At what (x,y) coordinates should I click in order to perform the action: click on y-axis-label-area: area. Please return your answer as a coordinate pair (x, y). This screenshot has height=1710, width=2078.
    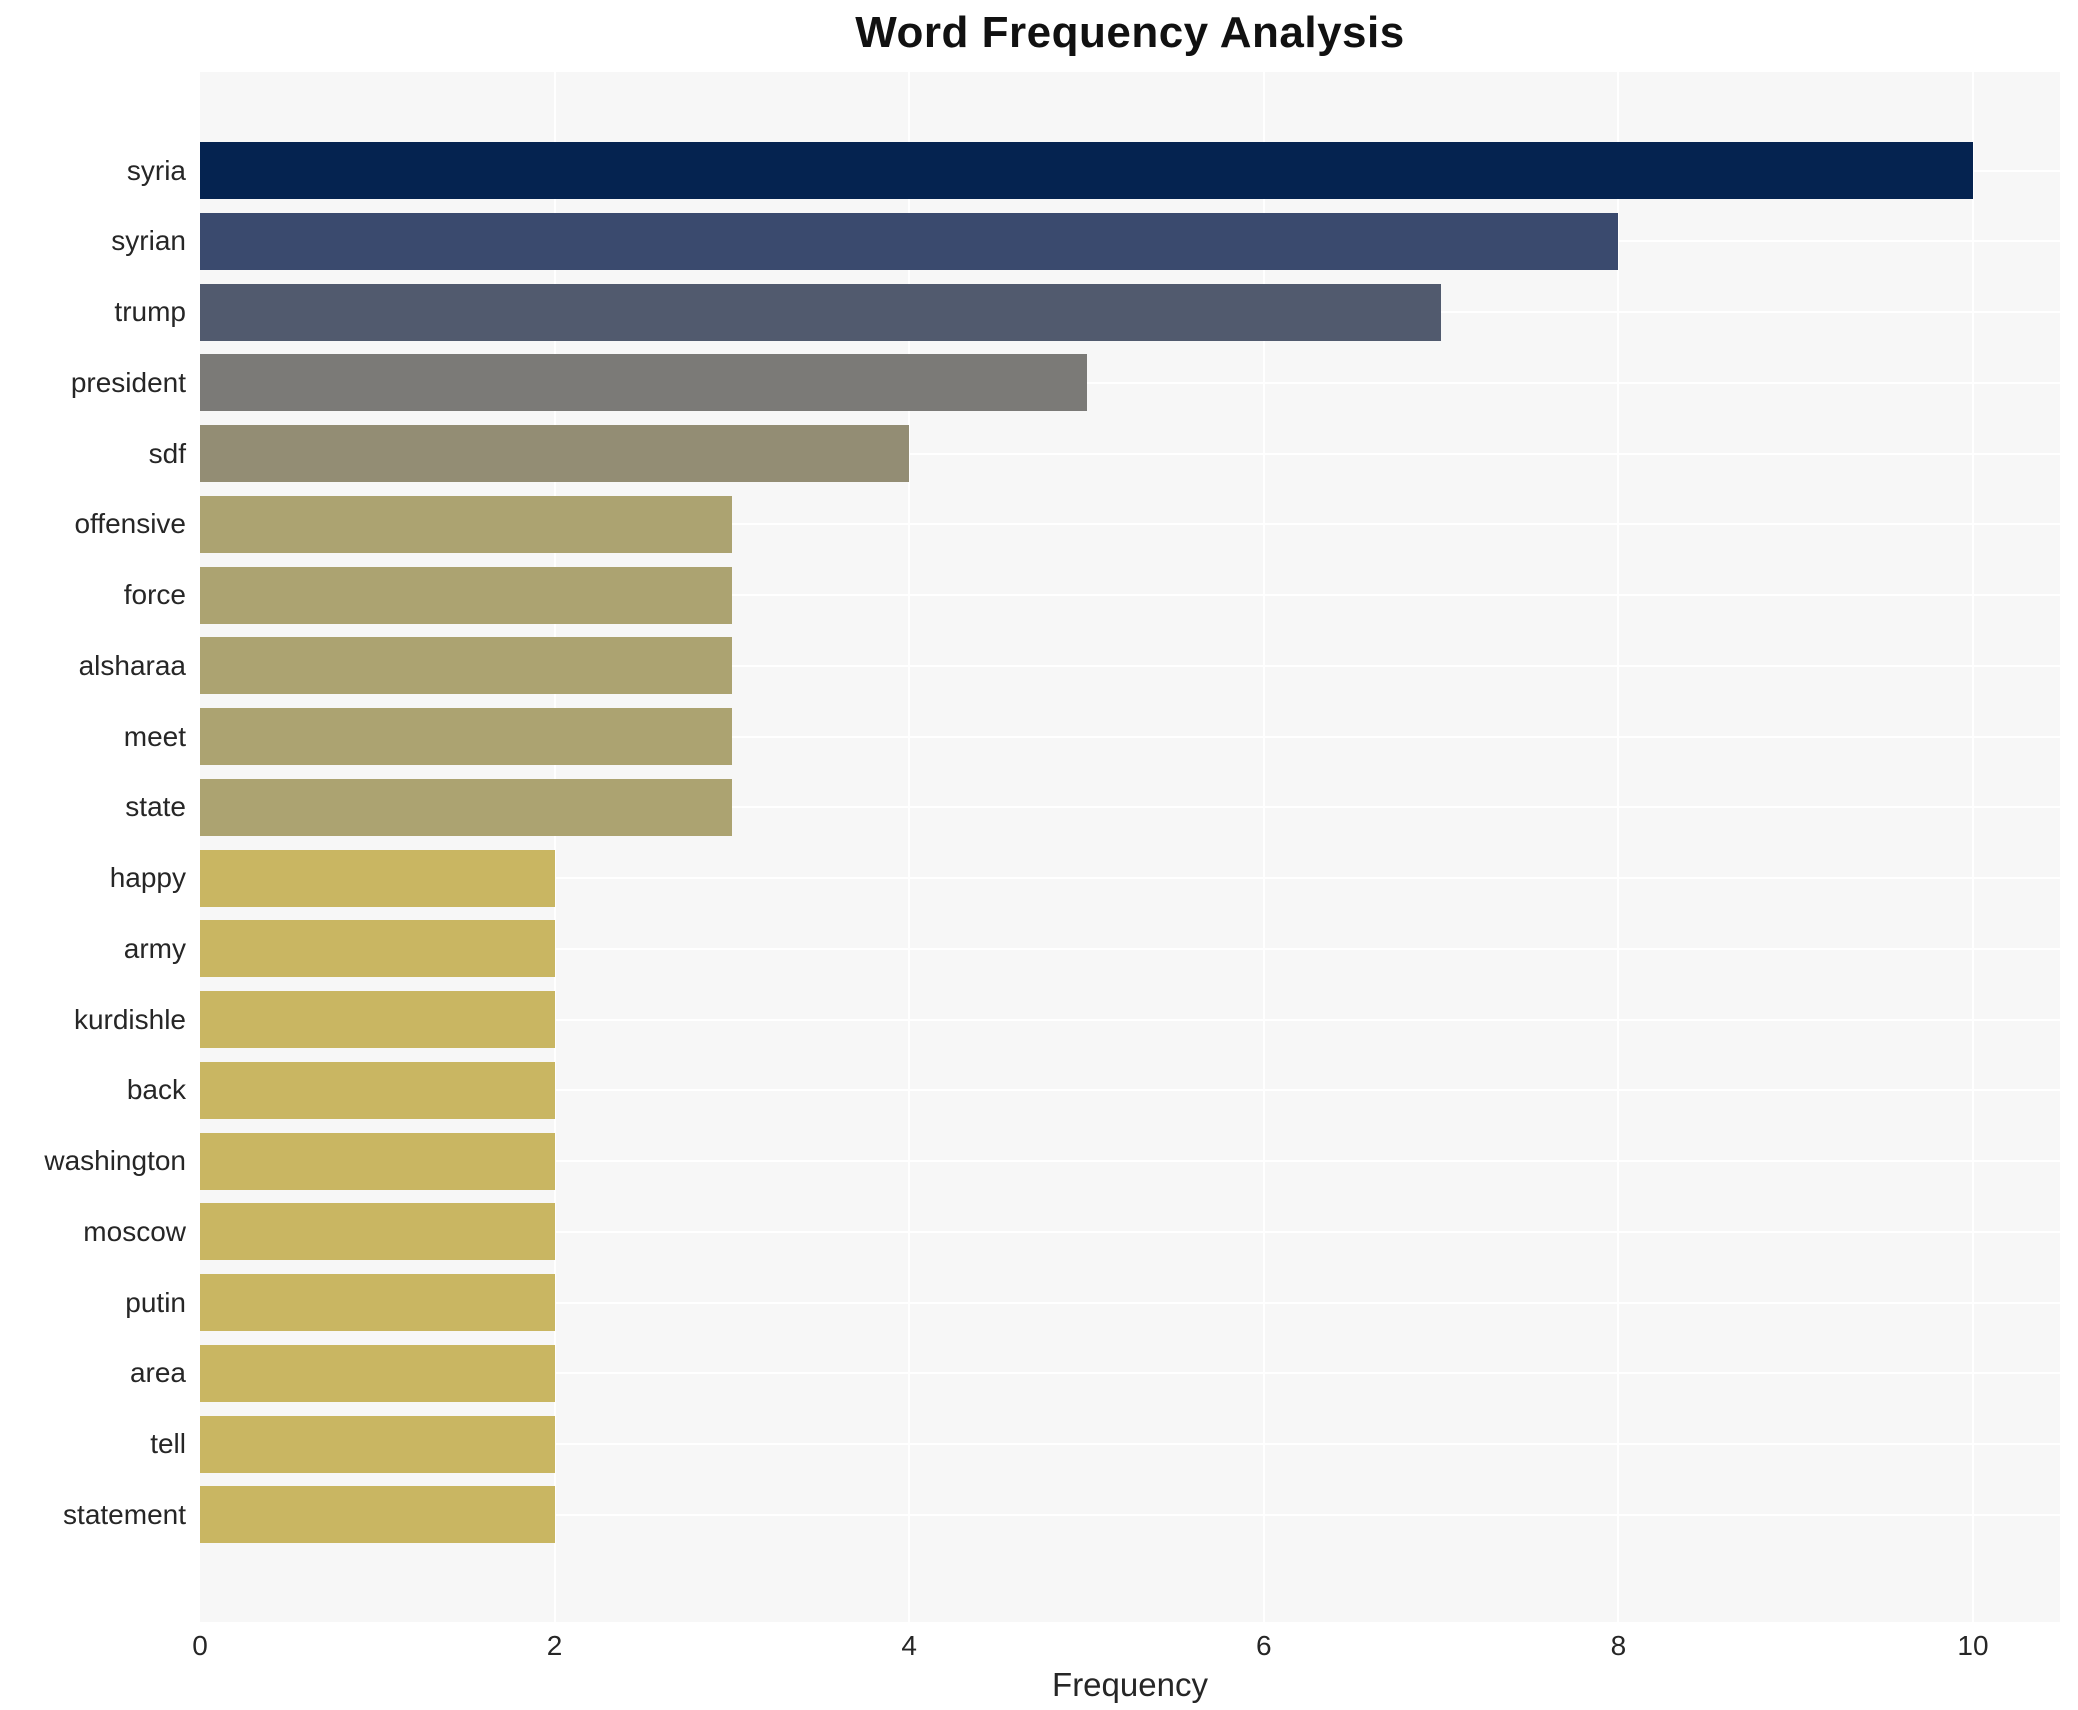
    Looking at the image, I should click on (157, 1373).